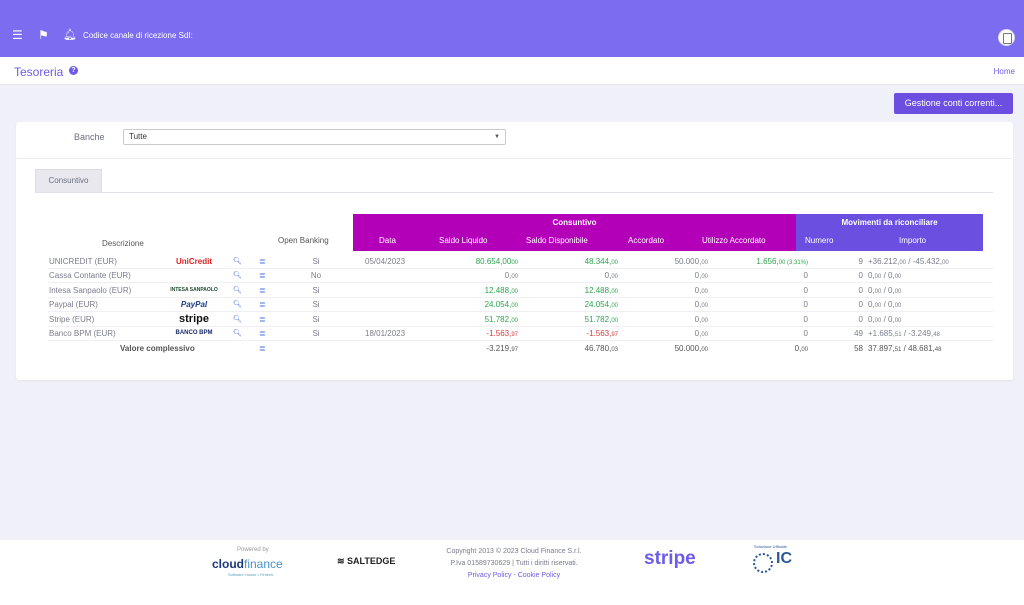  Describe the element at coordinates (385, 261) in the screenshot. I see `balance-date: 05/04/2023` at that location.